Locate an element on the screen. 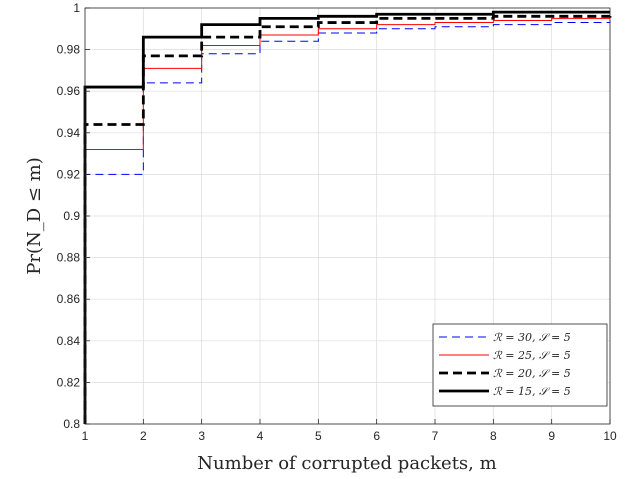 This screenshot has width=634, height=479. y-tick-label: 0.96 is located at coordinates (69, 91).